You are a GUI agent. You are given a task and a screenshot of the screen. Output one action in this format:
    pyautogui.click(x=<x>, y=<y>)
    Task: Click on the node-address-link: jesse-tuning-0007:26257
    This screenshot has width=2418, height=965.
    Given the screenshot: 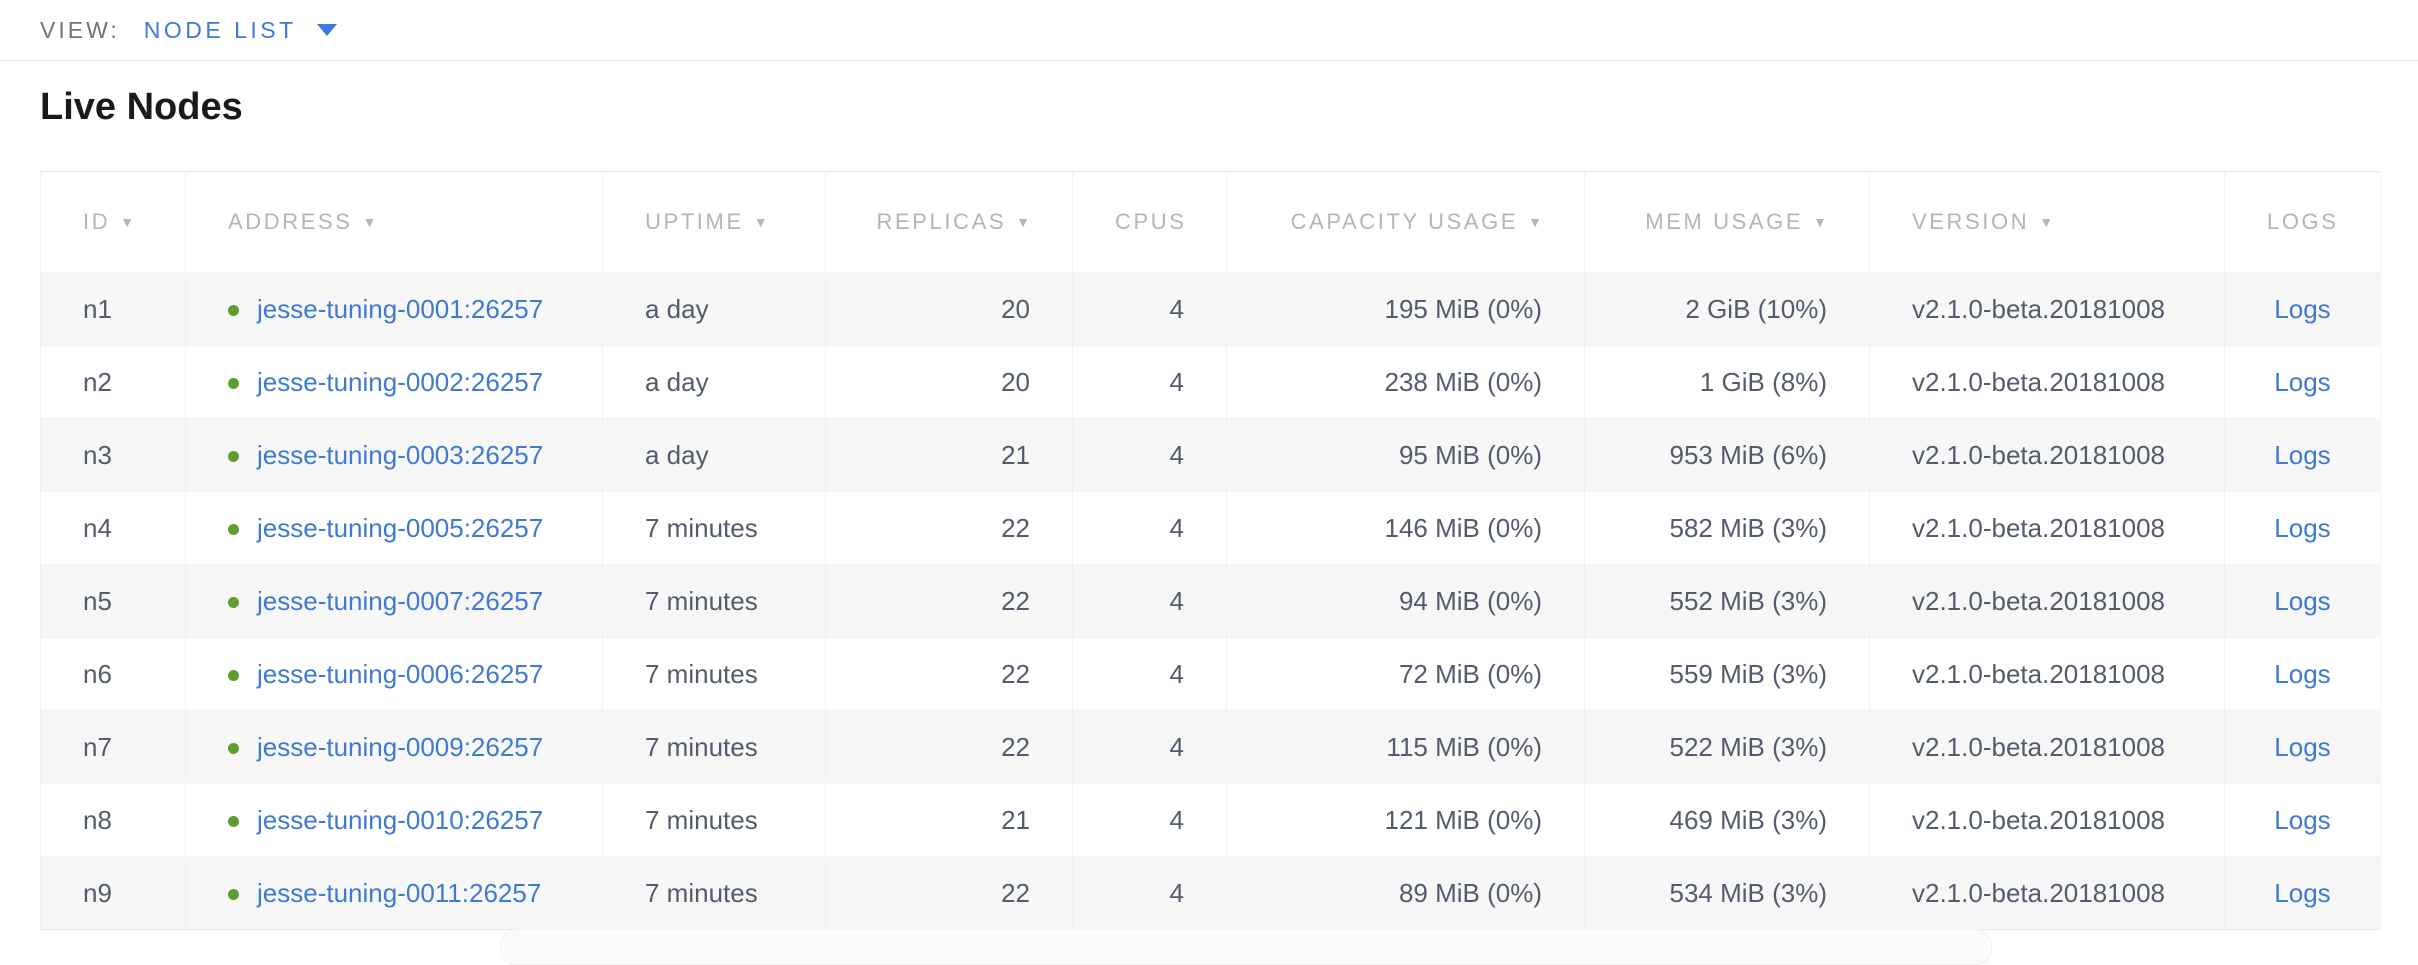 What is the action you would take?
    pyautogui.click(x=400, y=600)
    